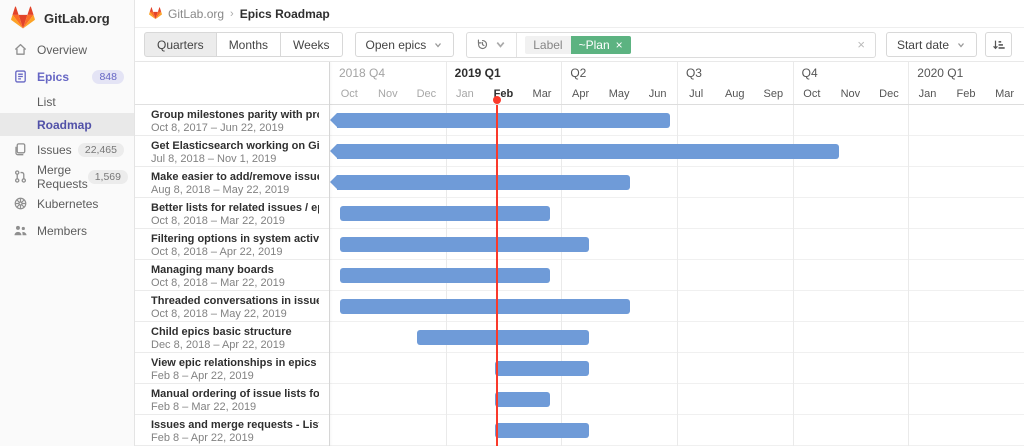 Image resolution: width=1024 pixels, height=446 pixels. Describe the element at coordinates (219, 314) in the screenshot. I see `epic-date-range: Oct 8, 2018 – May 22, 2019` at that location.